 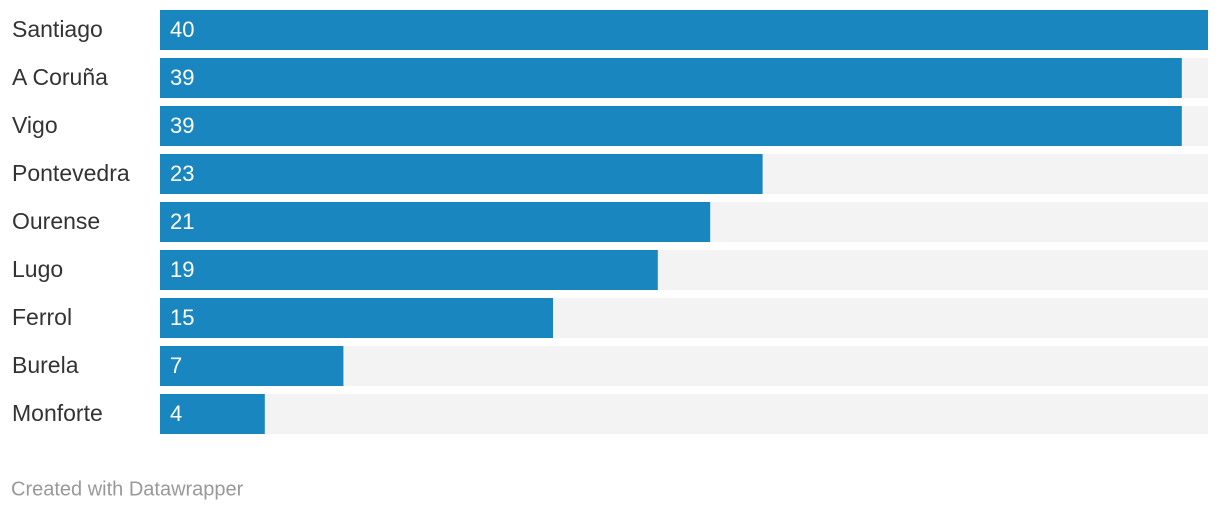 I want to click on credit: Created with Datawrapper, so click(x=127, y=489).